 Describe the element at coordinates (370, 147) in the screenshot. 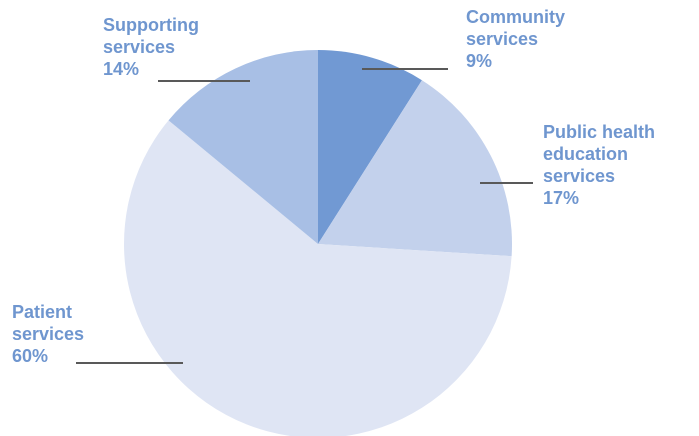

I see `pie-slice-community-services` at that location.